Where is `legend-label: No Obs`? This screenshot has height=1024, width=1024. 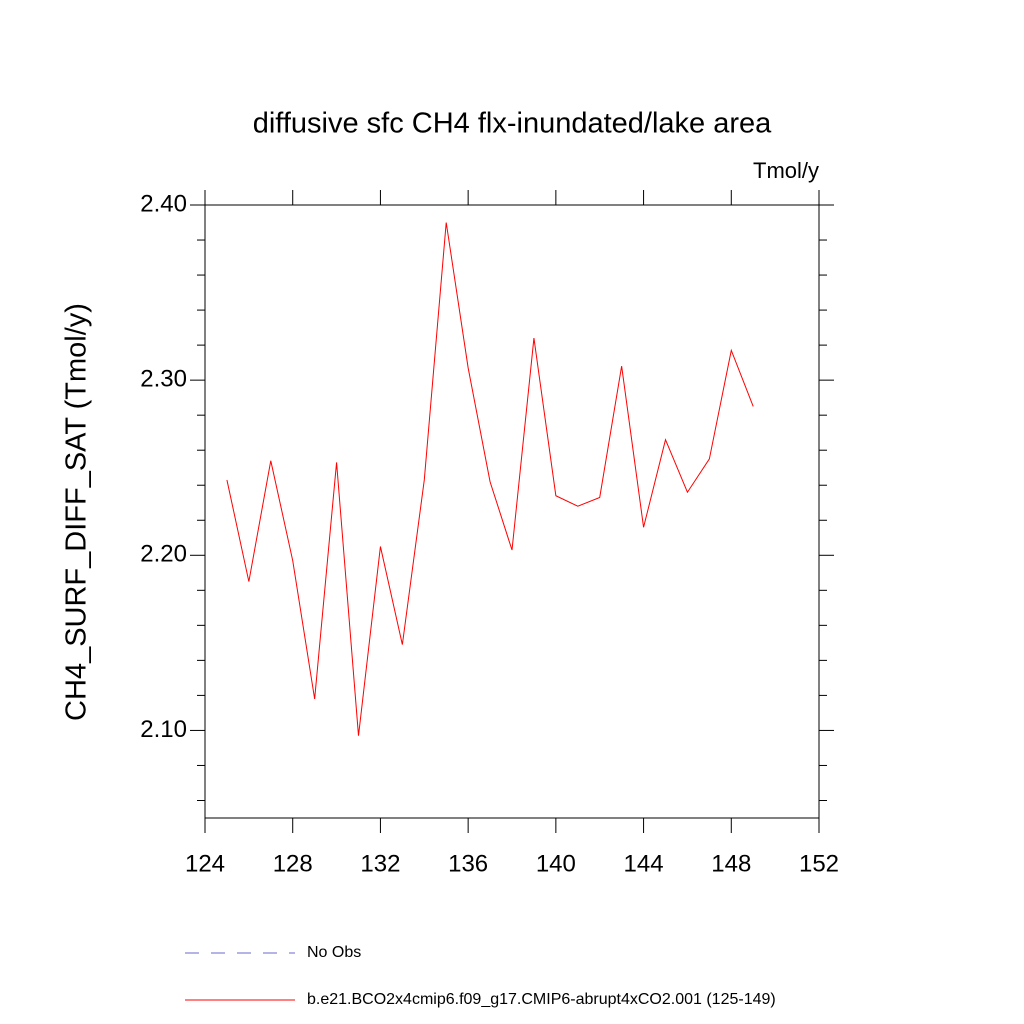 legend-label: No Obs is located at coordinates (334, 952).